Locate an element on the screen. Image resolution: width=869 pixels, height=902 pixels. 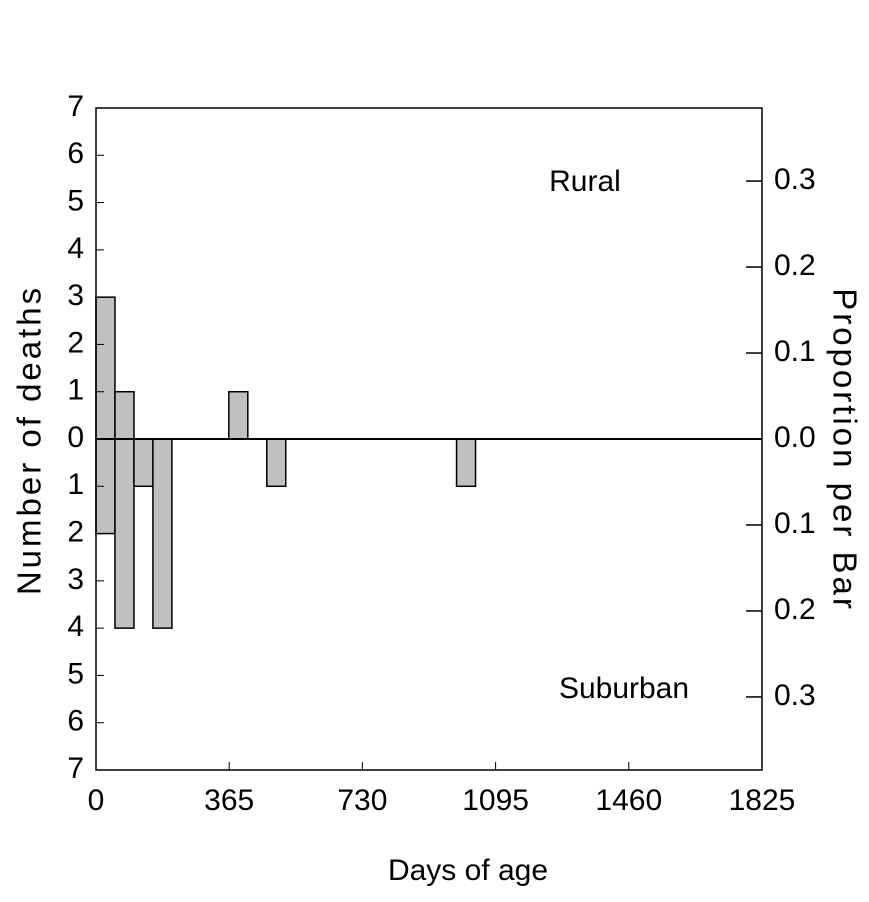
y-tick-label: 0 is located at coordinates (75, 437).